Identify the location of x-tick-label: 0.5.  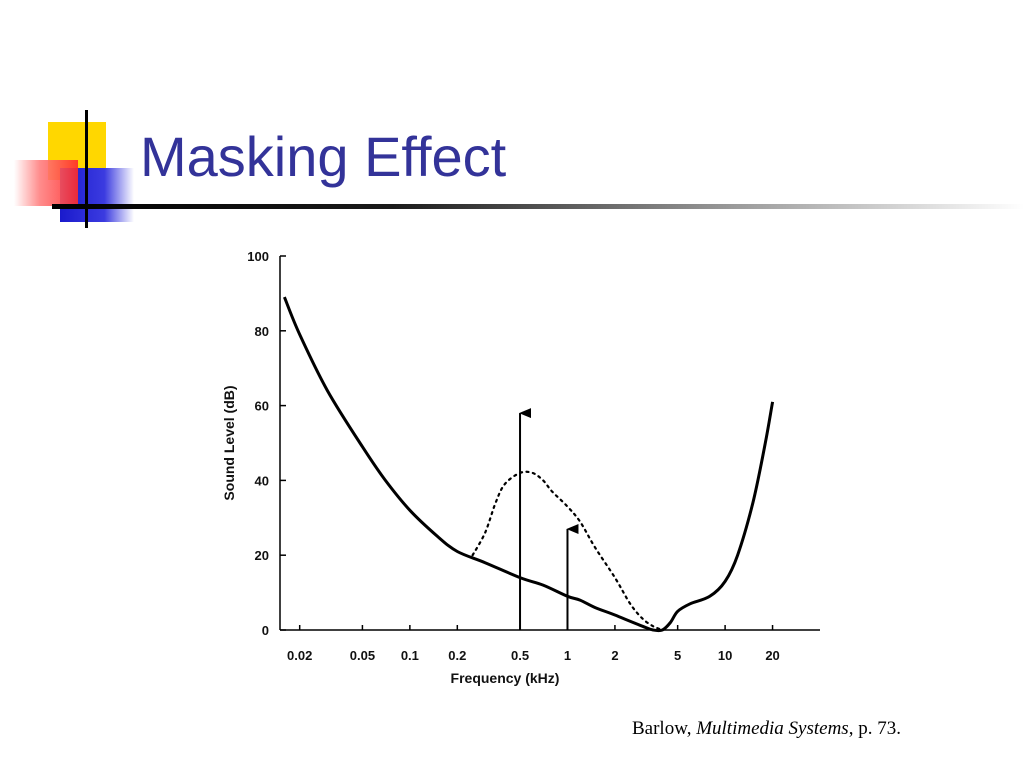
(520, 655).